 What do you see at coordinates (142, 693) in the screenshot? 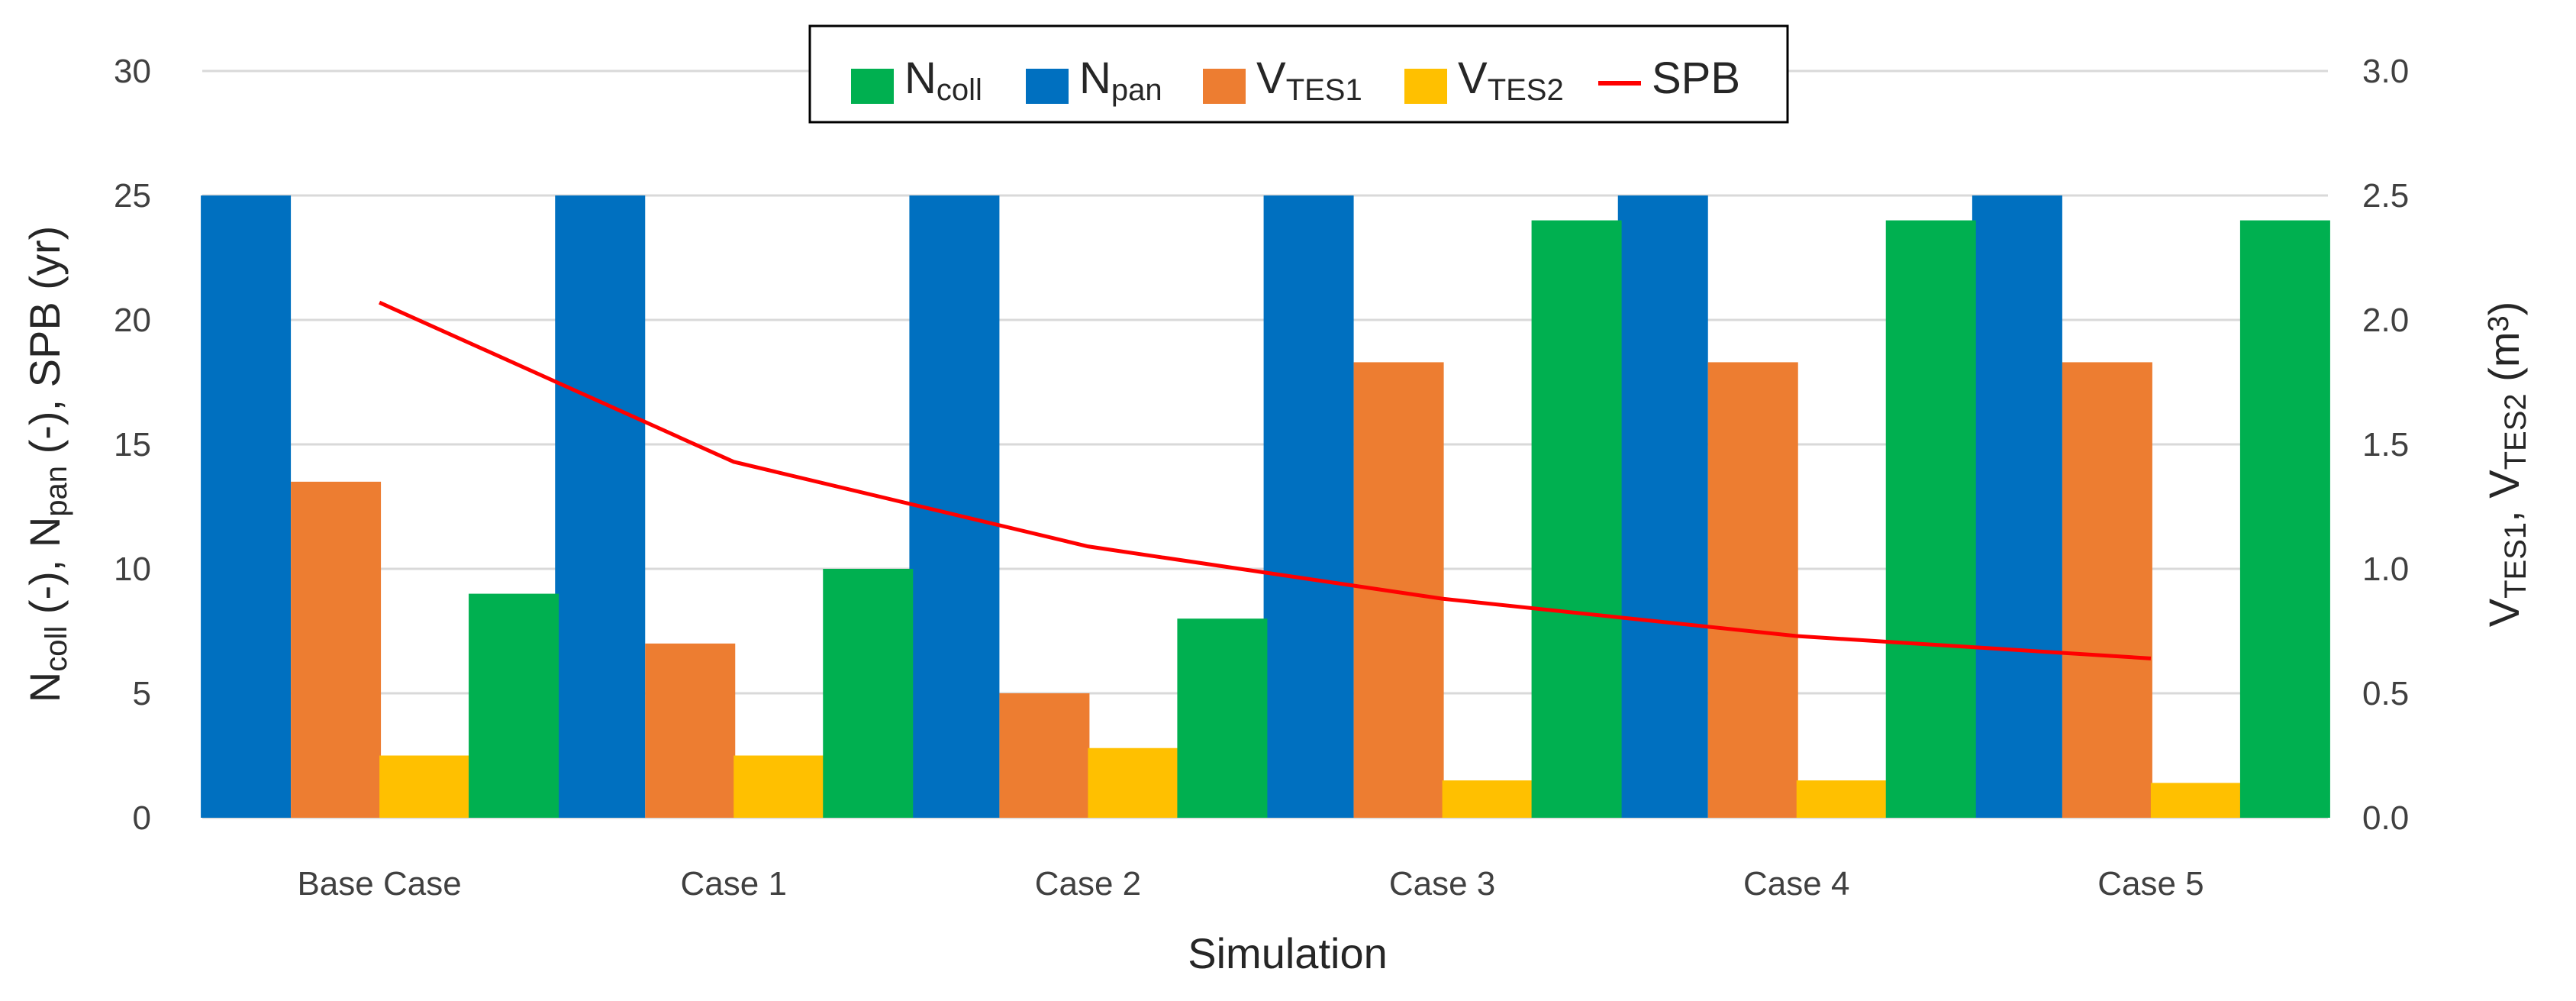
I see `y-left-tick-label: 5` at bounding box center [142, 693].